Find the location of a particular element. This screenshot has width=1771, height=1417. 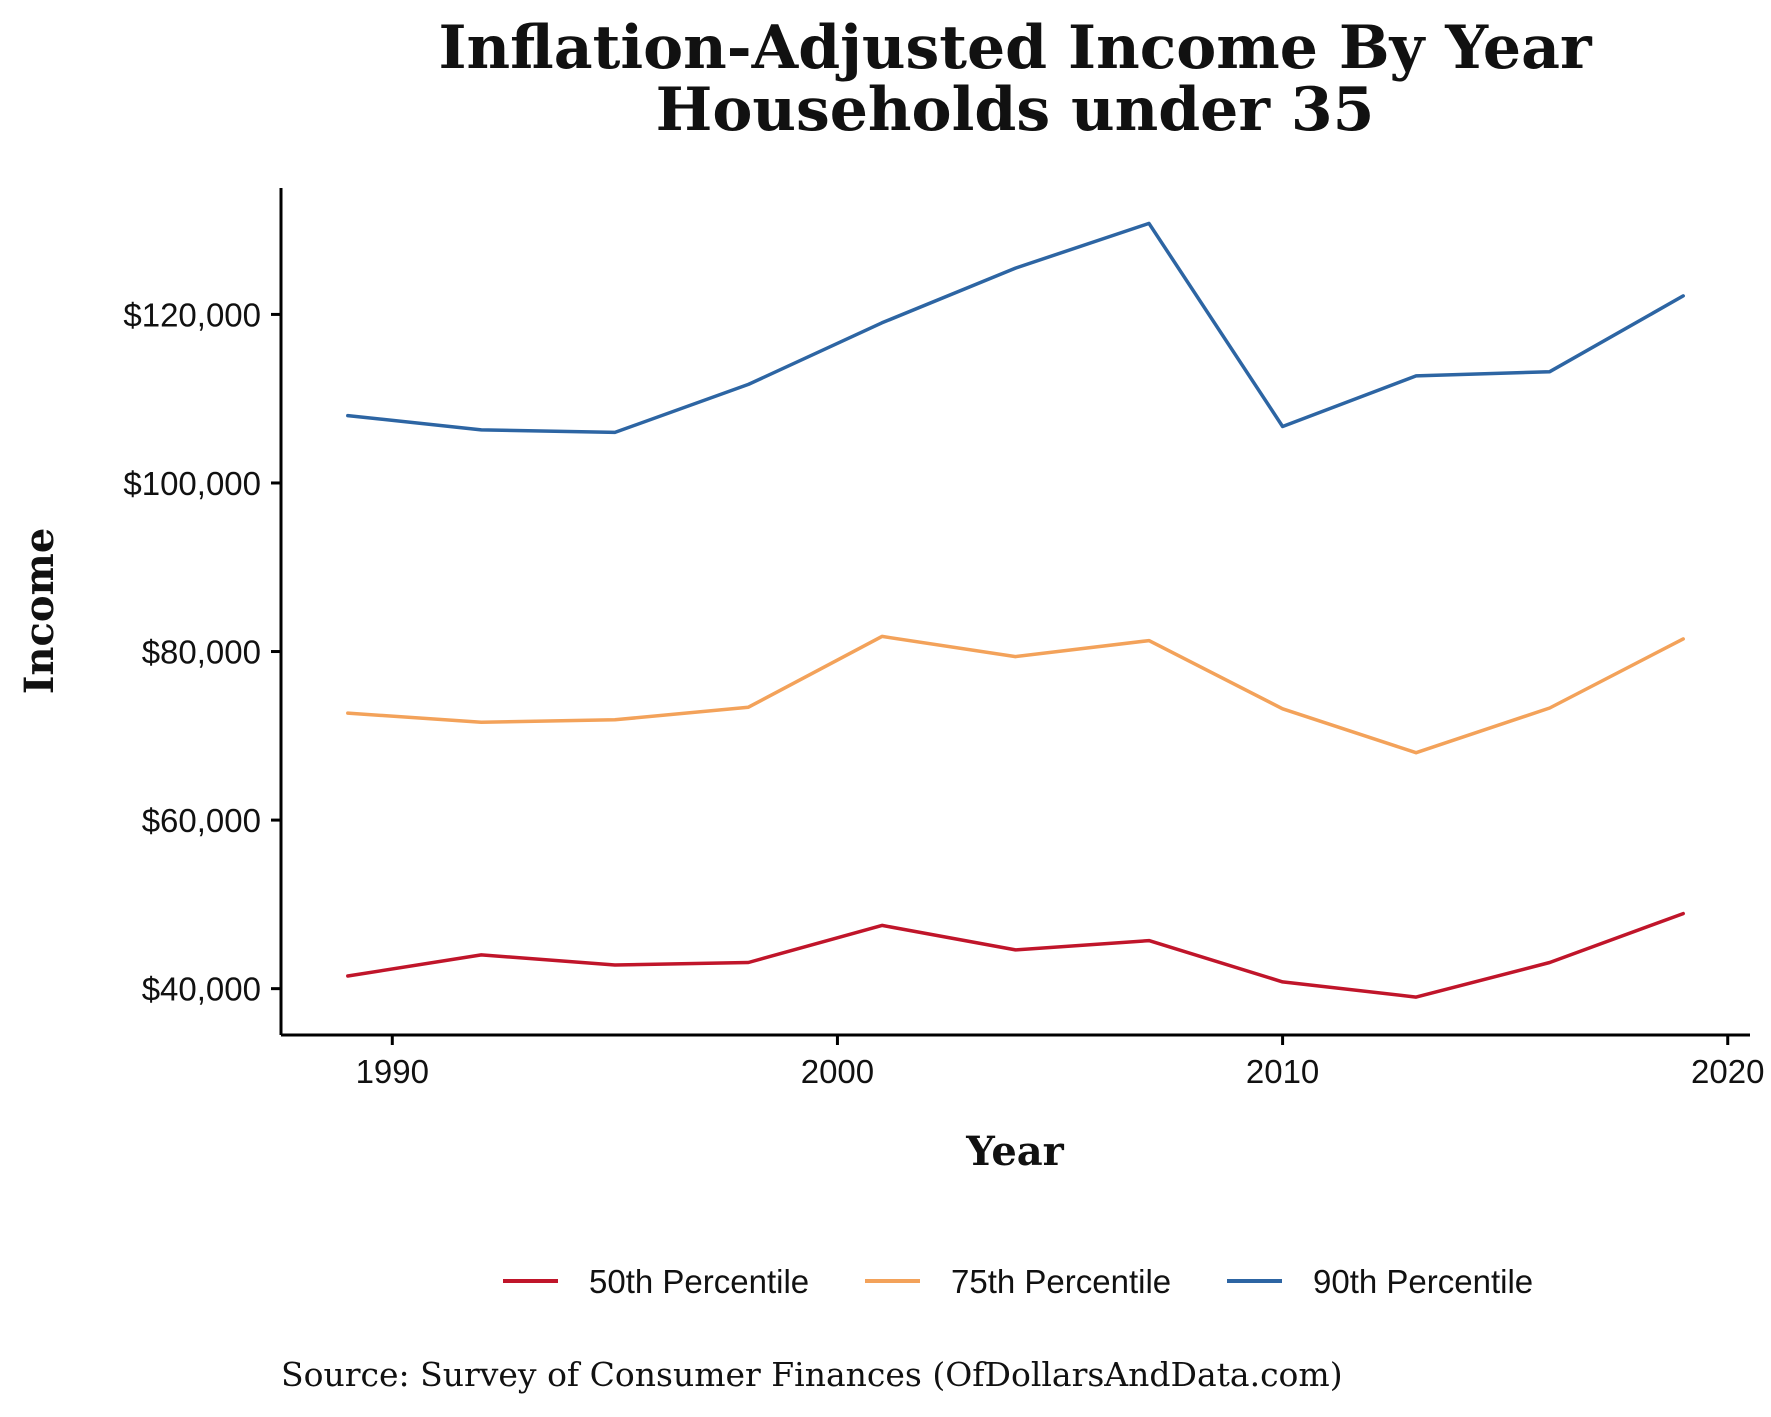

y-tick-label: $80,000 is located at coordinates (201, 652).